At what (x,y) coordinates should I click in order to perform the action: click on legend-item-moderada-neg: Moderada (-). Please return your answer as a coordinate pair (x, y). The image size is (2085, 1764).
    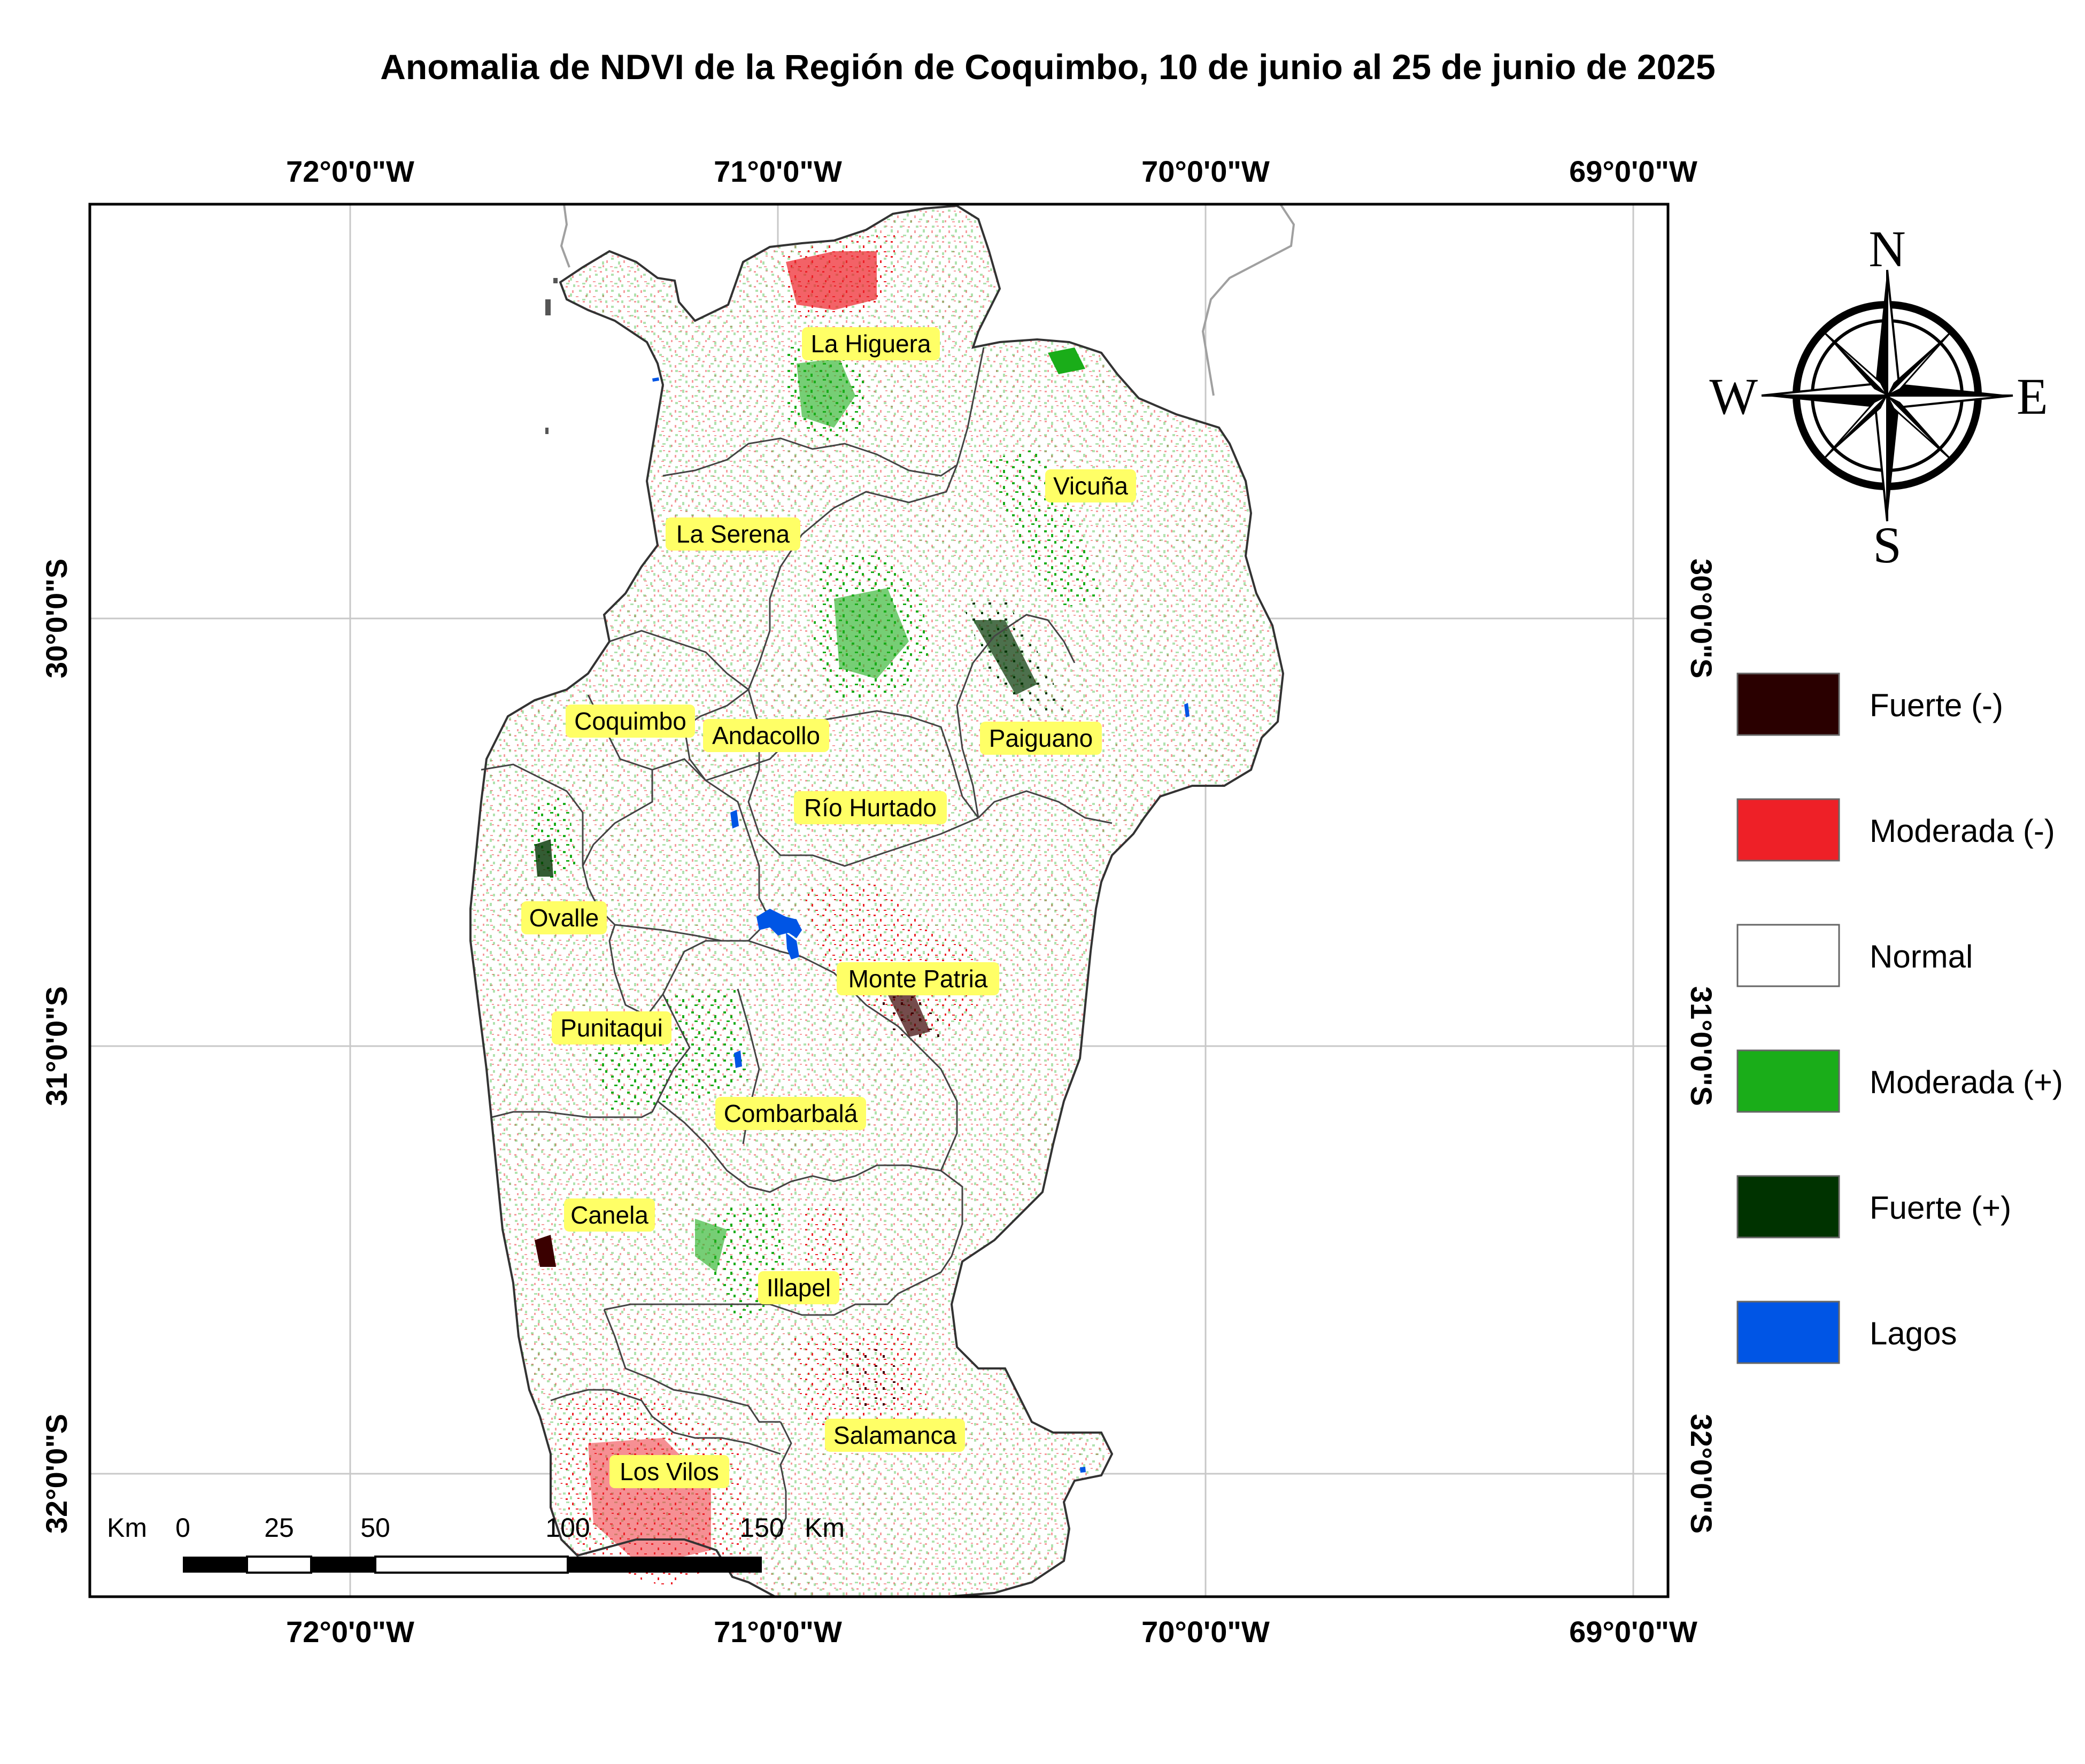
    Looking at the image, I should click on (1895, 830).